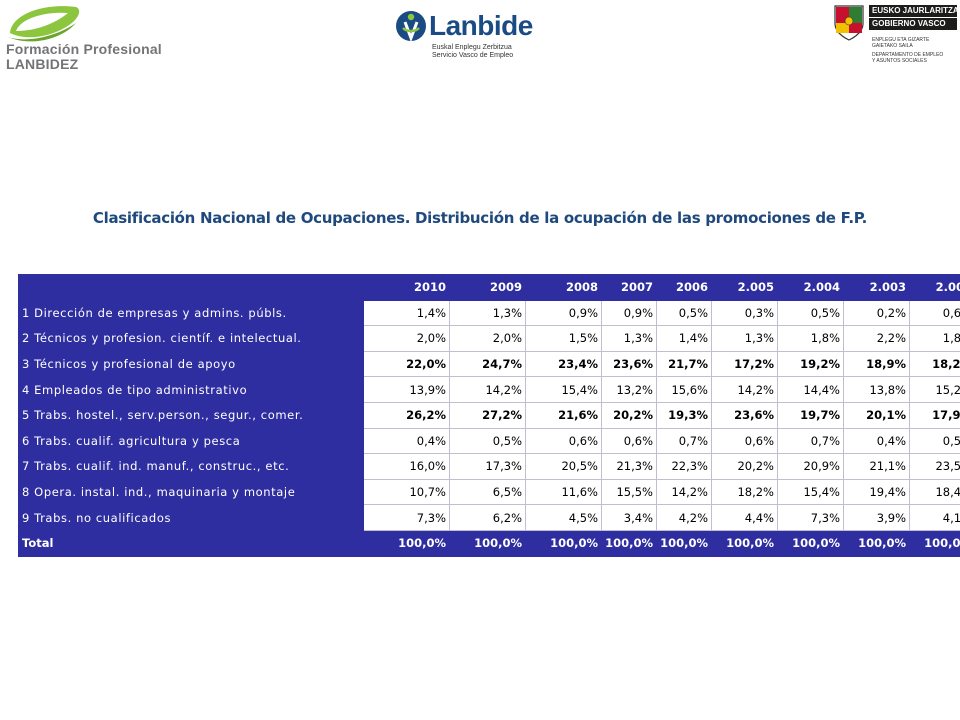  I want to click on lanbide-subtitle-eu: Euskal Enplegu Zerbitzua, so click(472, 47).